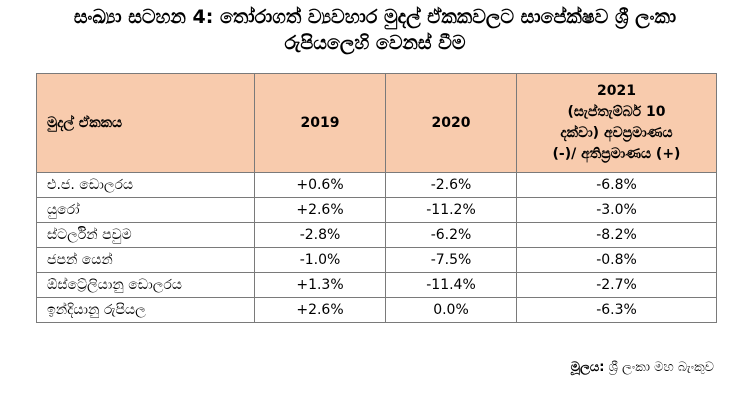 This screenshot has width=750, height=400. Describe the element at coordinates (616, 235) in the screenshot. I see `cell-2021: -8.2%` at that location.